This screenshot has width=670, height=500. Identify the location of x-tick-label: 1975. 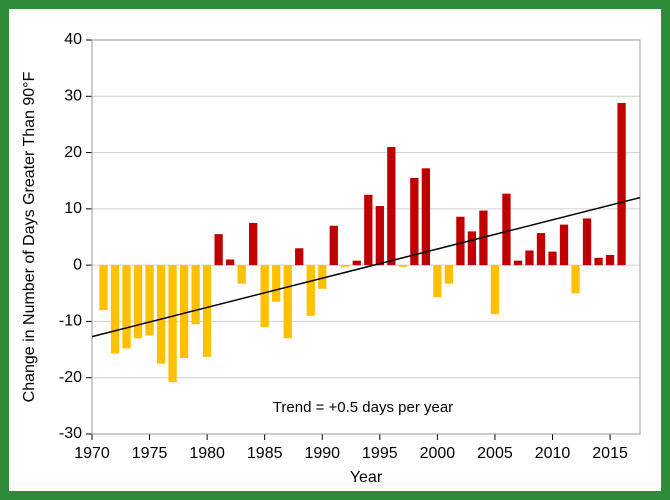
(150, 453).